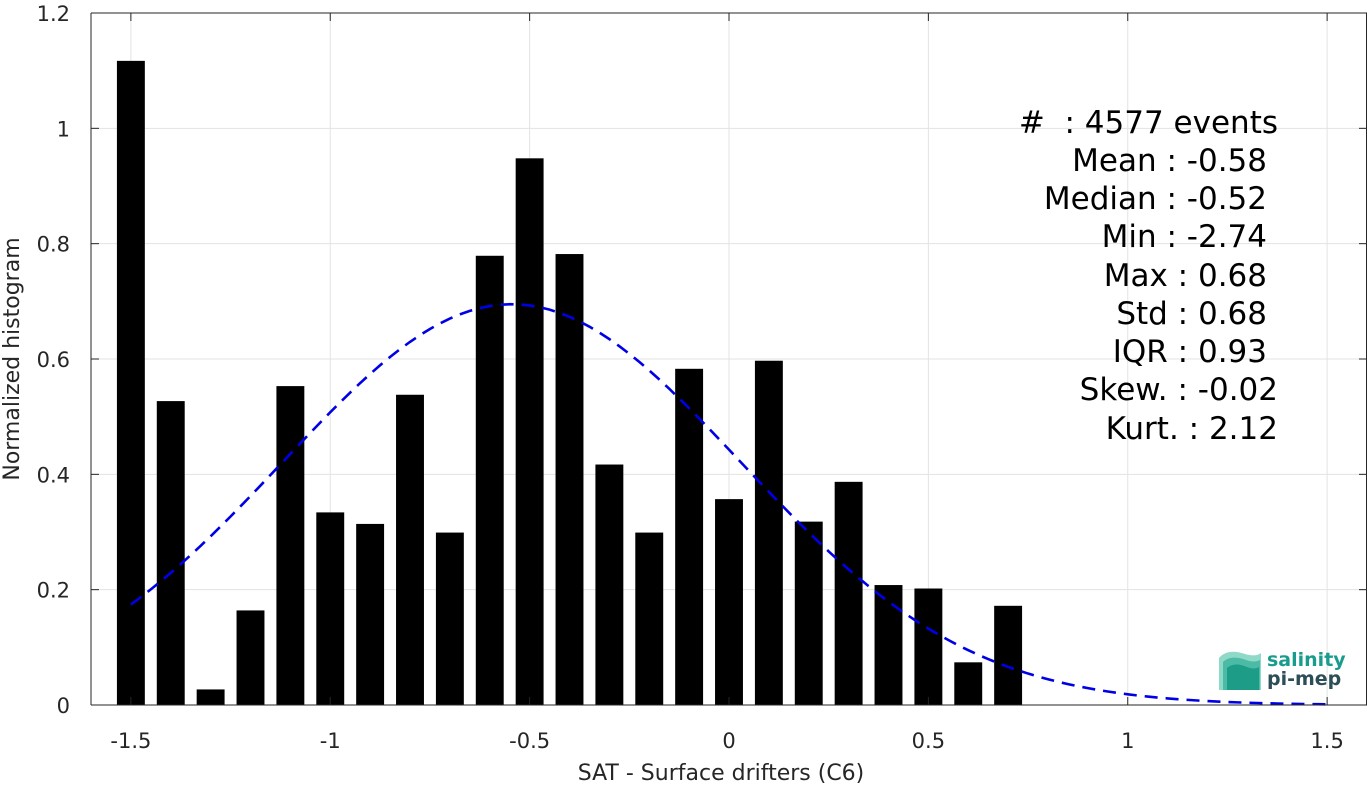 Image resolution: width=1367 pixels, height=785 pixels. What do you see at coordinates (53, 14) in the screenshot?
I see `y-tick-label-6: 1.2` at bounding box center [53, 14].